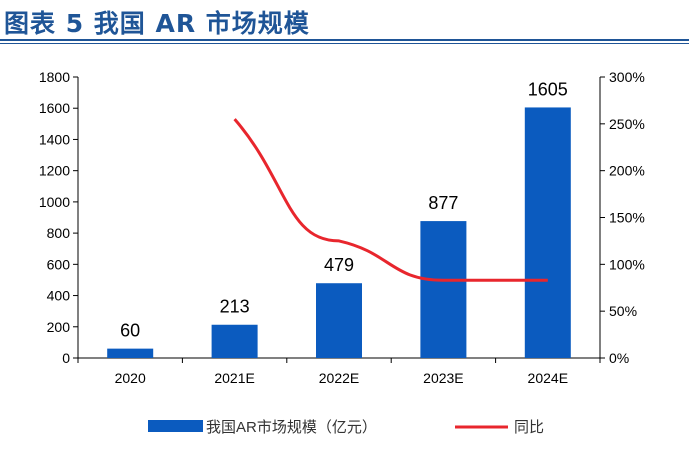  What do you see at coordinates (344, 43) in the screenshot?
I see `title-rule-thin` at bounding box center [344, 43].